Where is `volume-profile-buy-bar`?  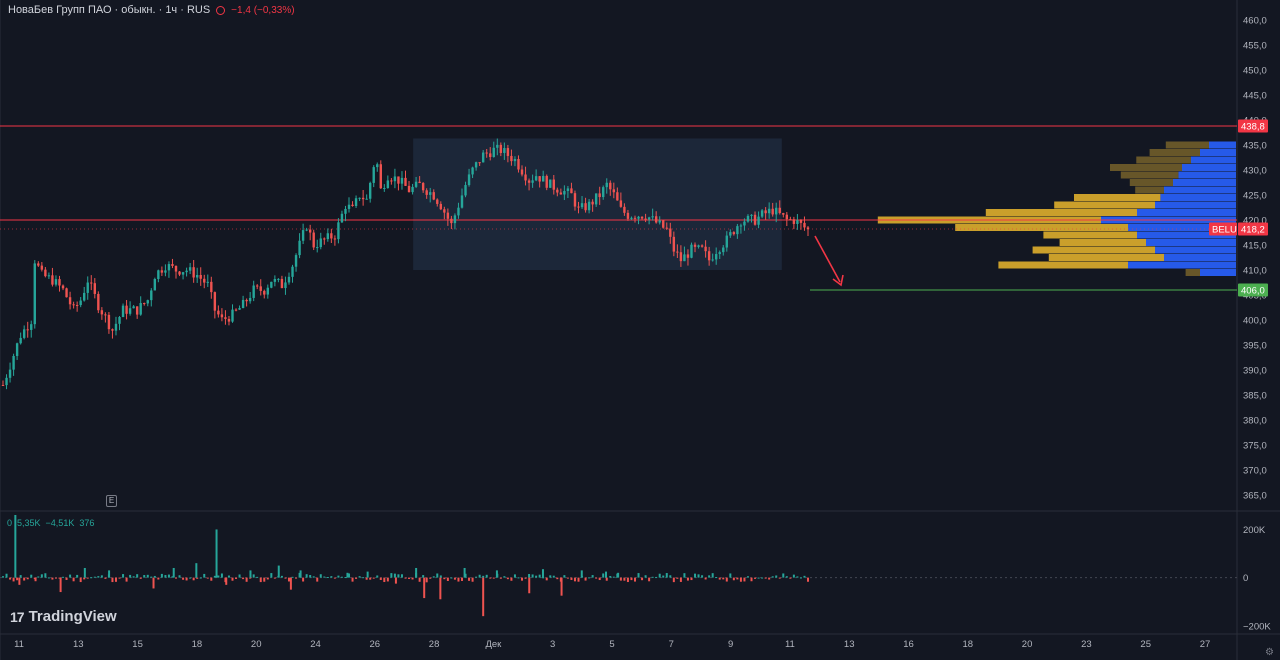
volume-profile-buy-bar is located at coordinates (1191, 242).